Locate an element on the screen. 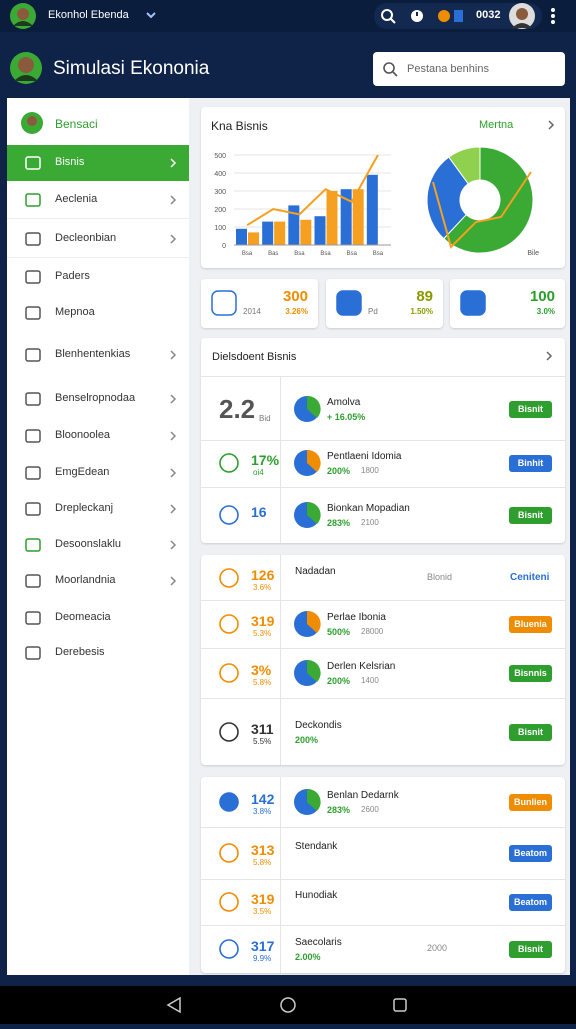 Image resolution: width=576 pixels, height=1029 pixels. row-sub: 5.5% is located at coordinates (262, 741).